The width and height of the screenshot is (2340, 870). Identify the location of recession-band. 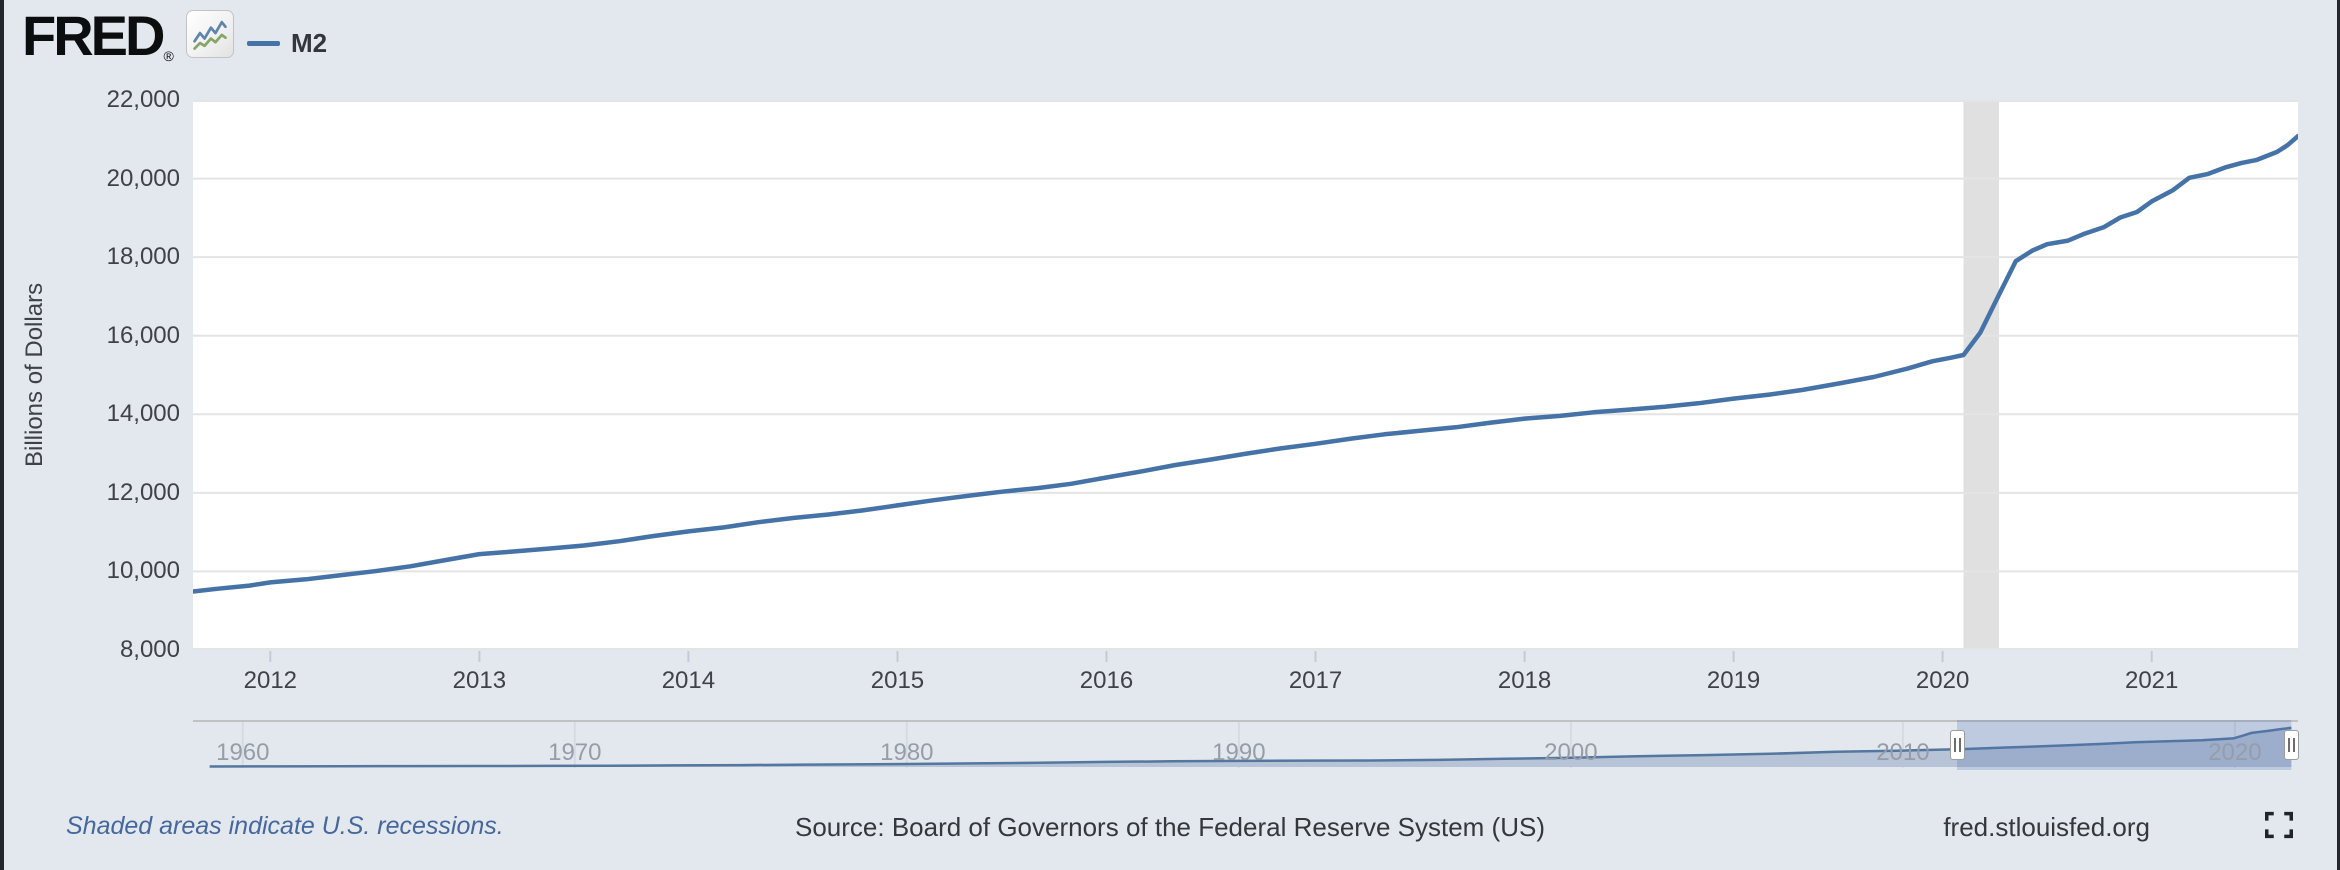
(1981, 375).